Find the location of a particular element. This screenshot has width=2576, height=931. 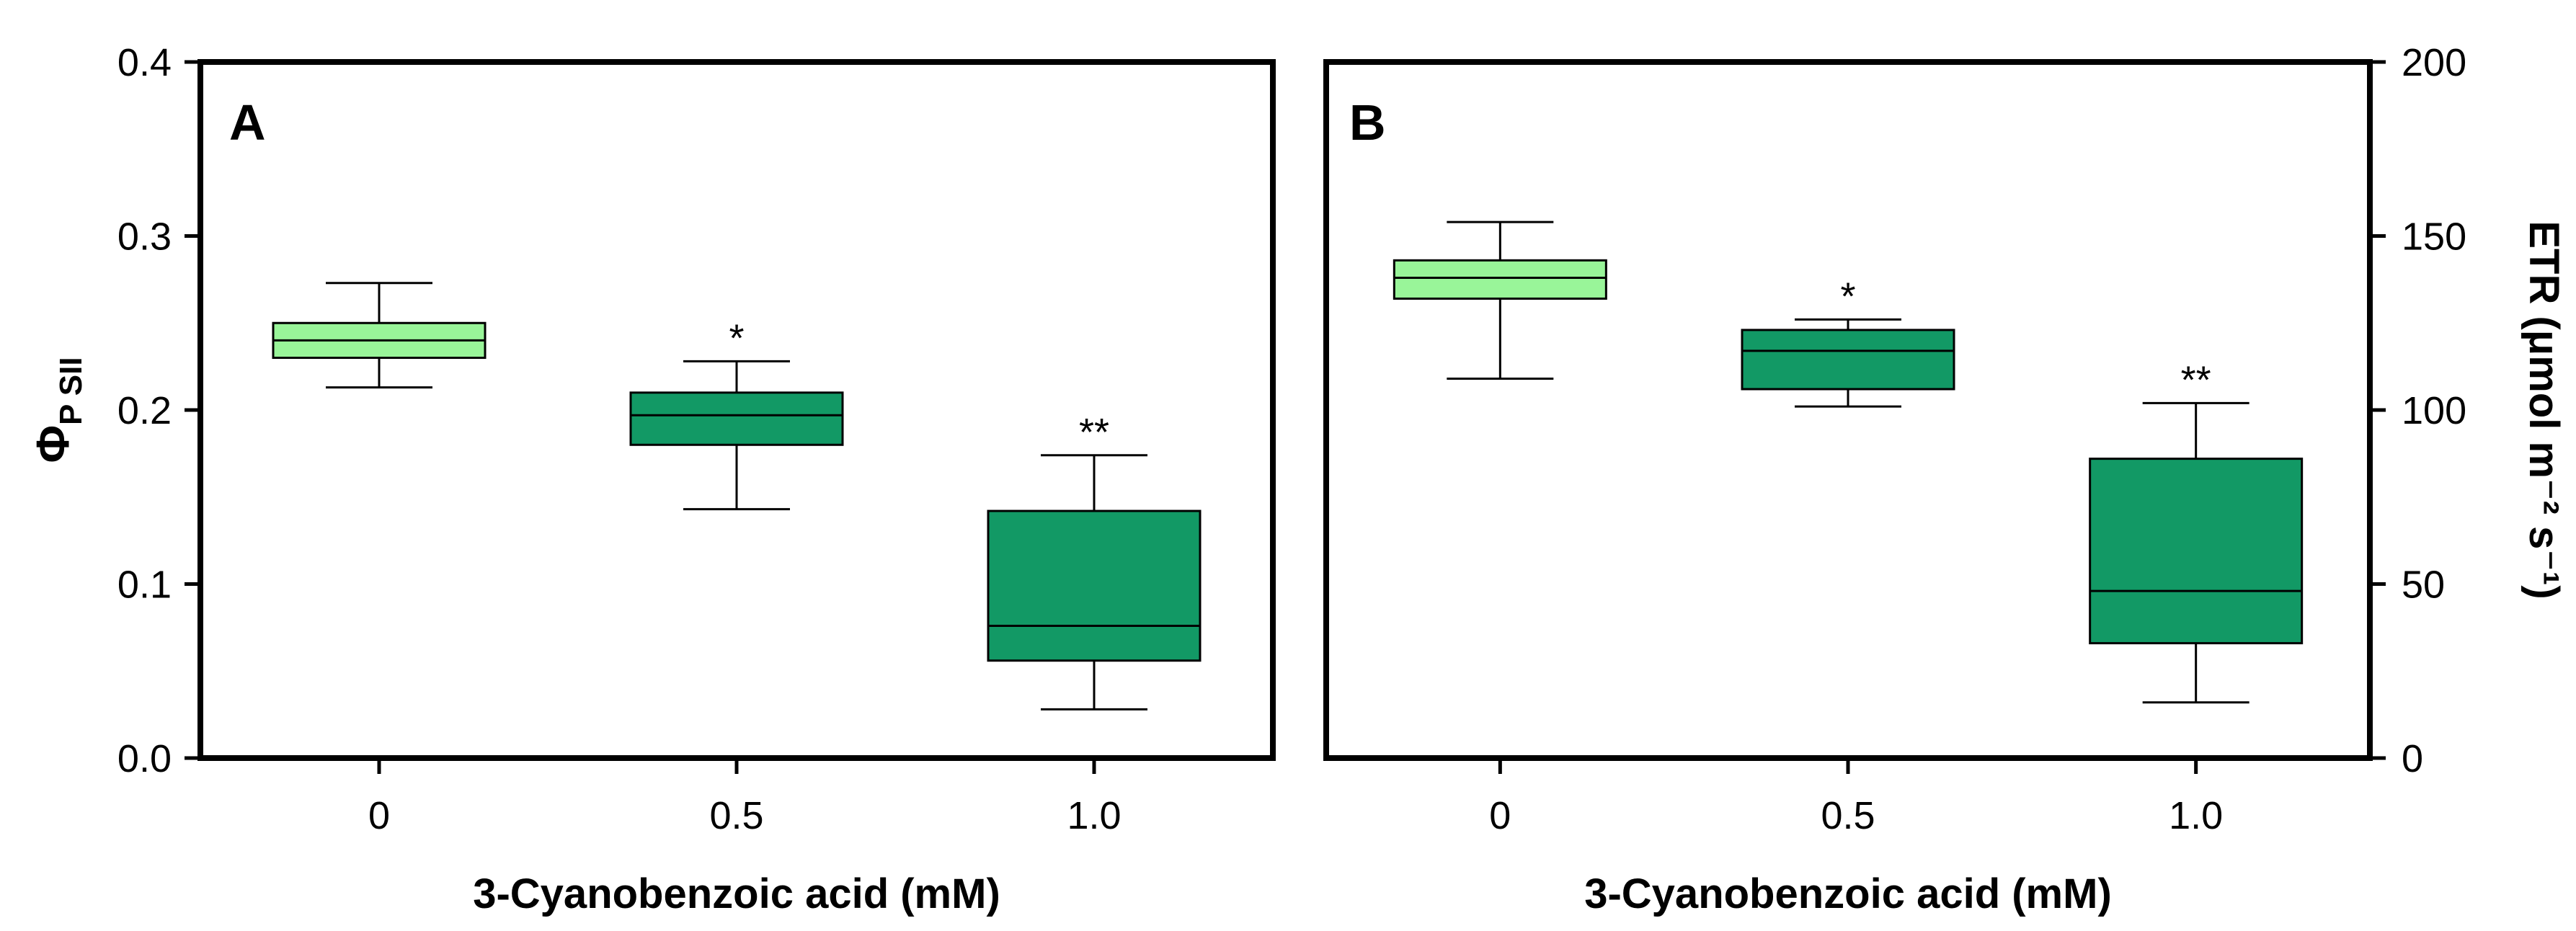

panel-a-x-axis-title: 3-Cyanobenzoic acid (mM) is located at coordinates (736, 893).